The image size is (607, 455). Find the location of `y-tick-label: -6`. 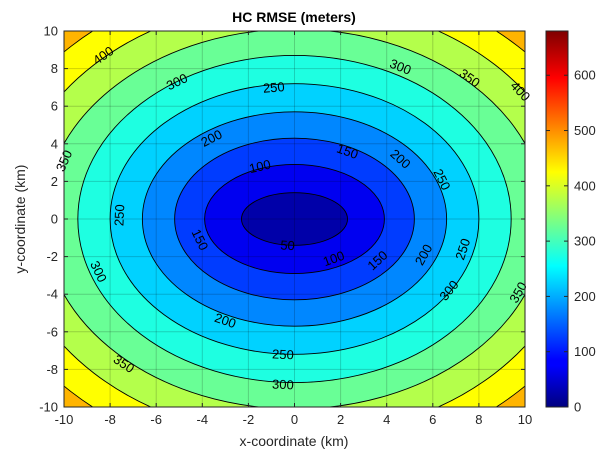

y-tick-label: -6 is located at coordinates (52, 331).